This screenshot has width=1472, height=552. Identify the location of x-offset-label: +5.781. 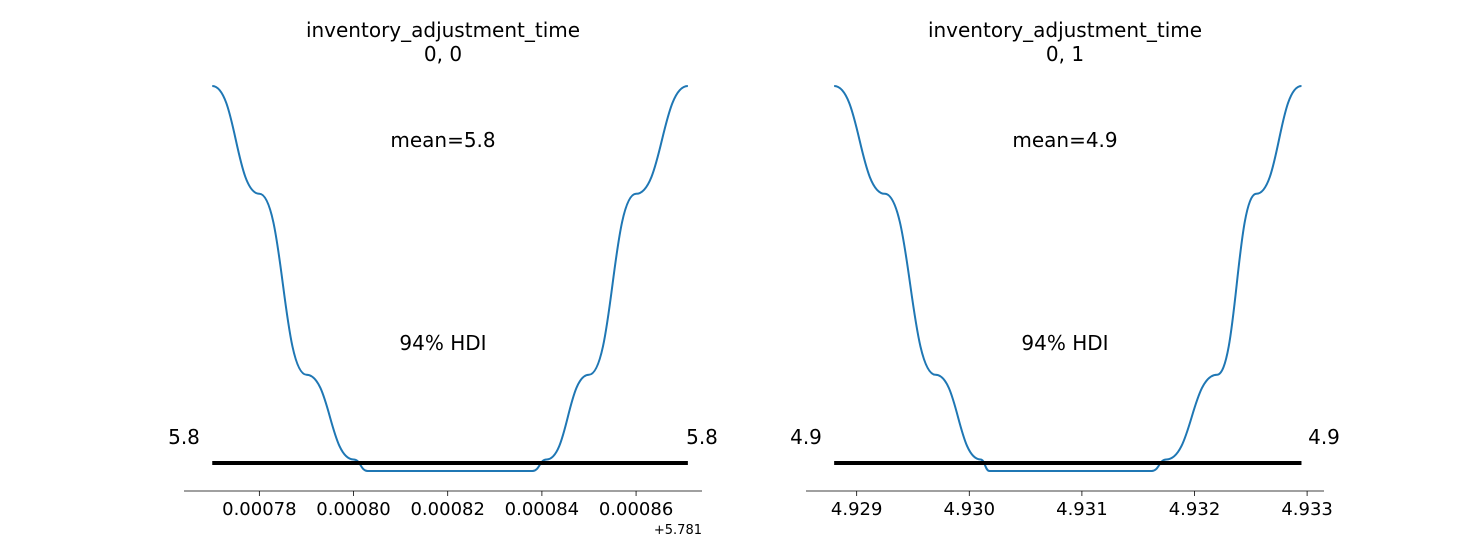
(678, 530).